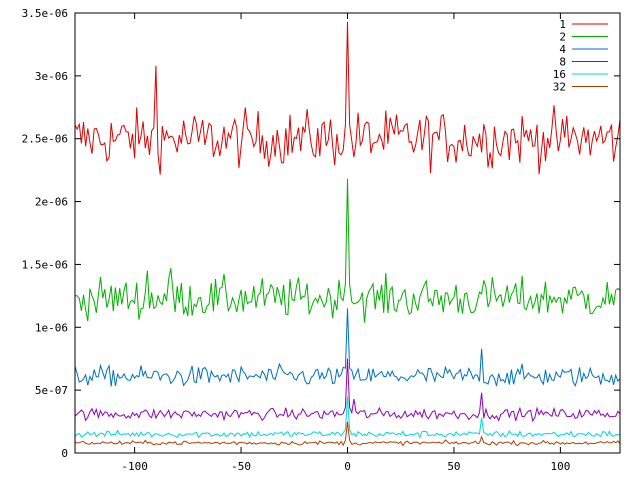 The image size is (640, 480). I want to click on x-tick-label: 0, so click(347, 466).